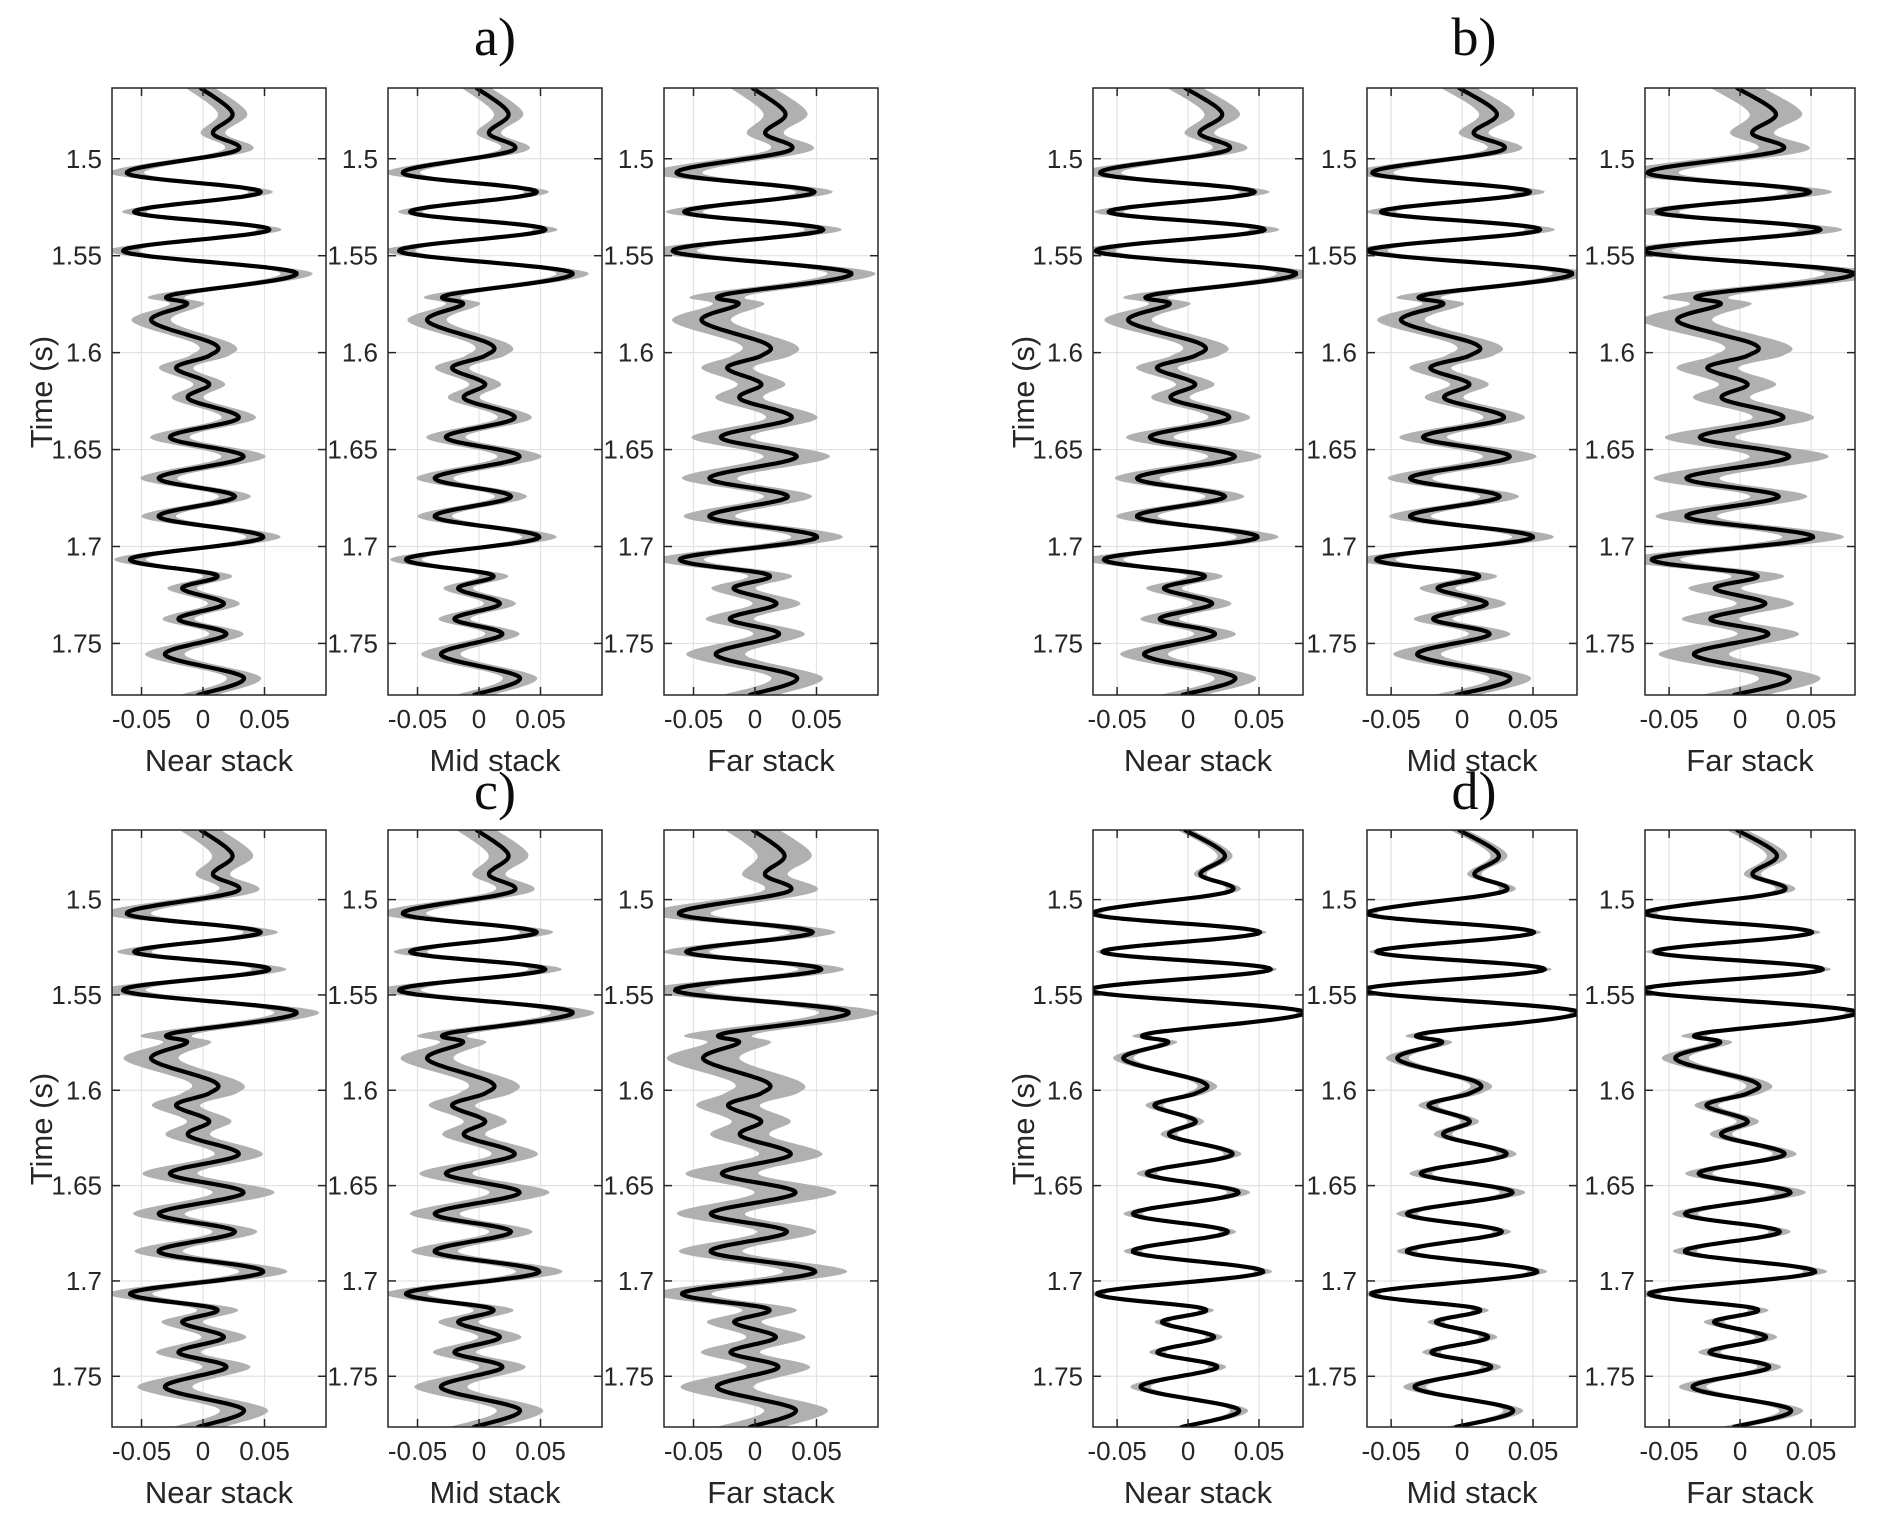 The image size is (1892, 1528). I want to click on panel-d-title: d), so click(1474, 791).